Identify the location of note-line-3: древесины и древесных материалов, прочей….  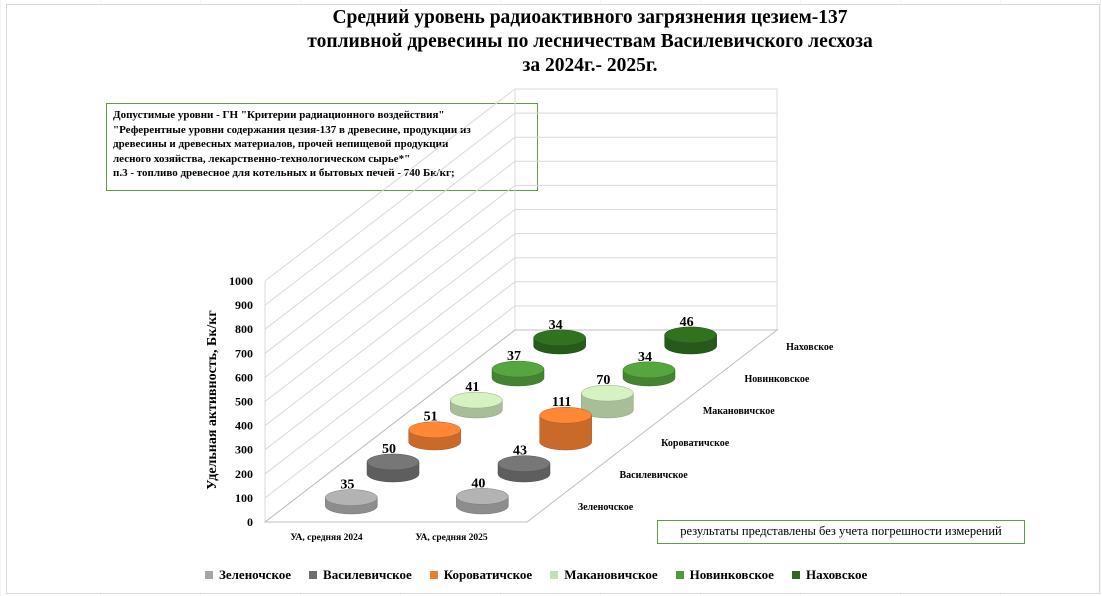
(281, 144).